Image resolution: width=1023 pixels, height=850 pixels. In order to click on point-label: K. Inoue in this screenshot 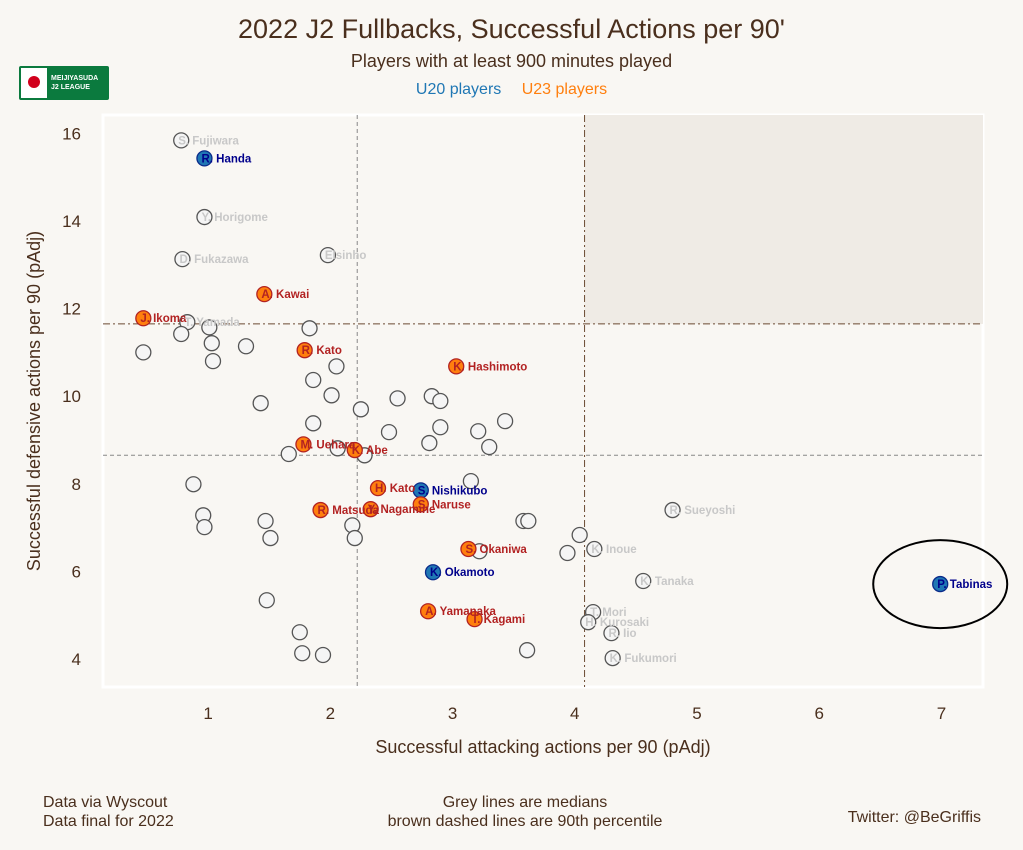, I will do `click(613, 550)`.